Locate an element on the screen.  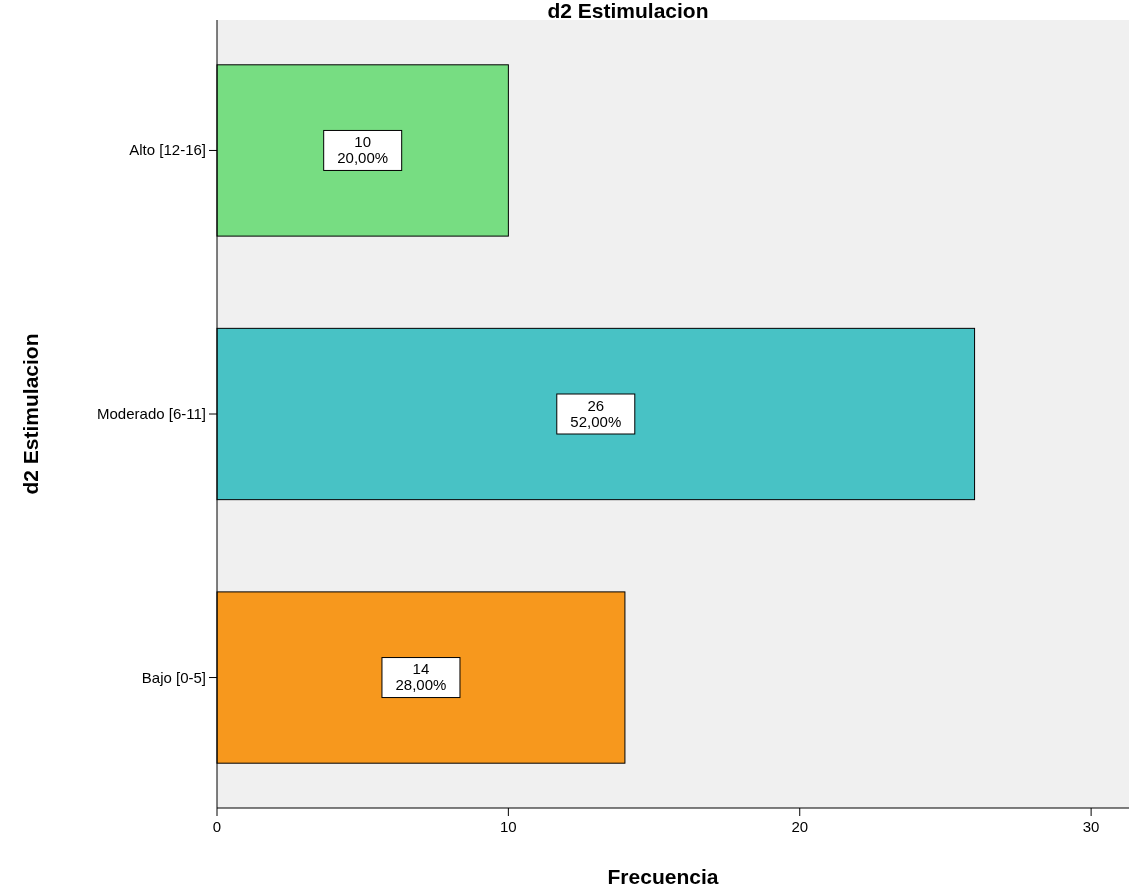
x-tick-label: 10 is located at coordinates (508, 826).